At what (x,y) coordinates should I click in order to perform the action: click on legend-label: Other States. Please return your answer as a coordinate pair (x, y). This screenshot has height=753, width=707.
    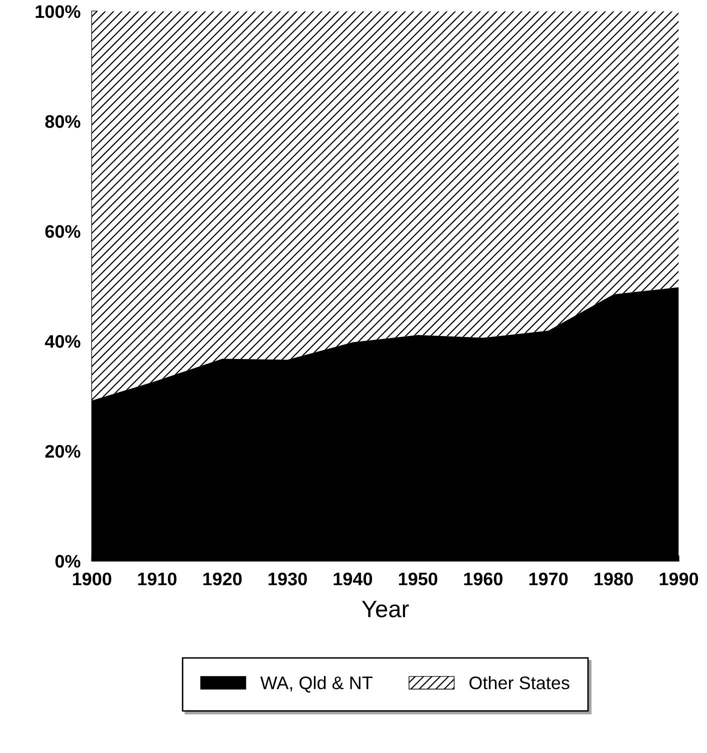
    Looking at the image, I should click on (519, 683).